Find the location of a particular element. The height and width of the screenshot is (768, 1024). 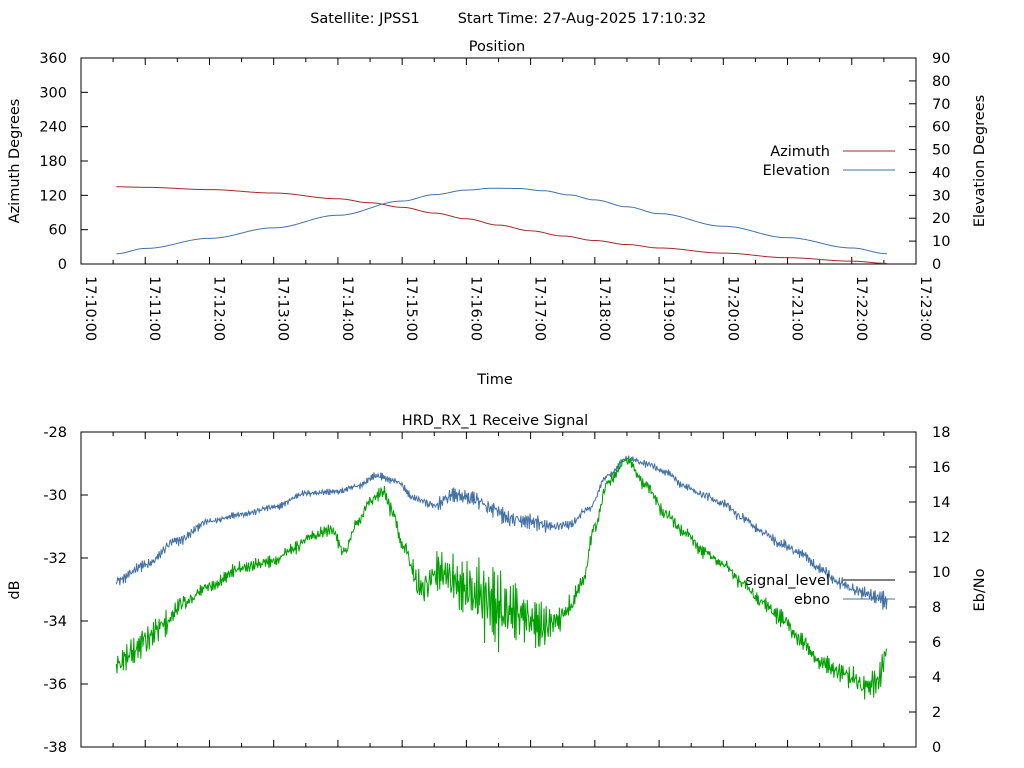

position-x-axis-label: Time is located at coordinates (494, 380).